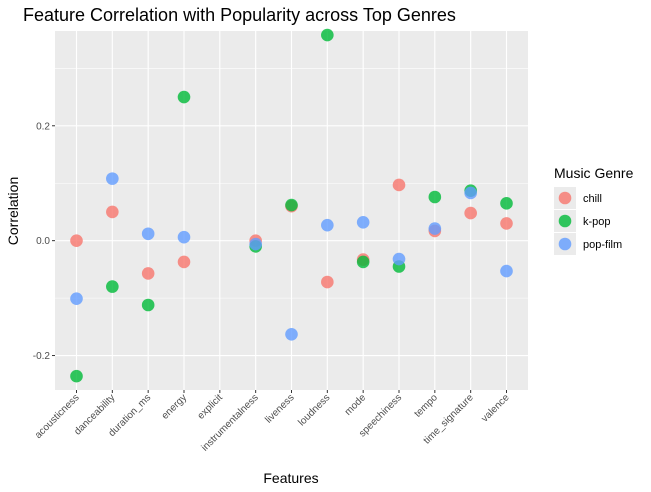  Describe the element at coordinates (13, 211) in the screenshot. I see `y-axis-title: Correlation` at that location.